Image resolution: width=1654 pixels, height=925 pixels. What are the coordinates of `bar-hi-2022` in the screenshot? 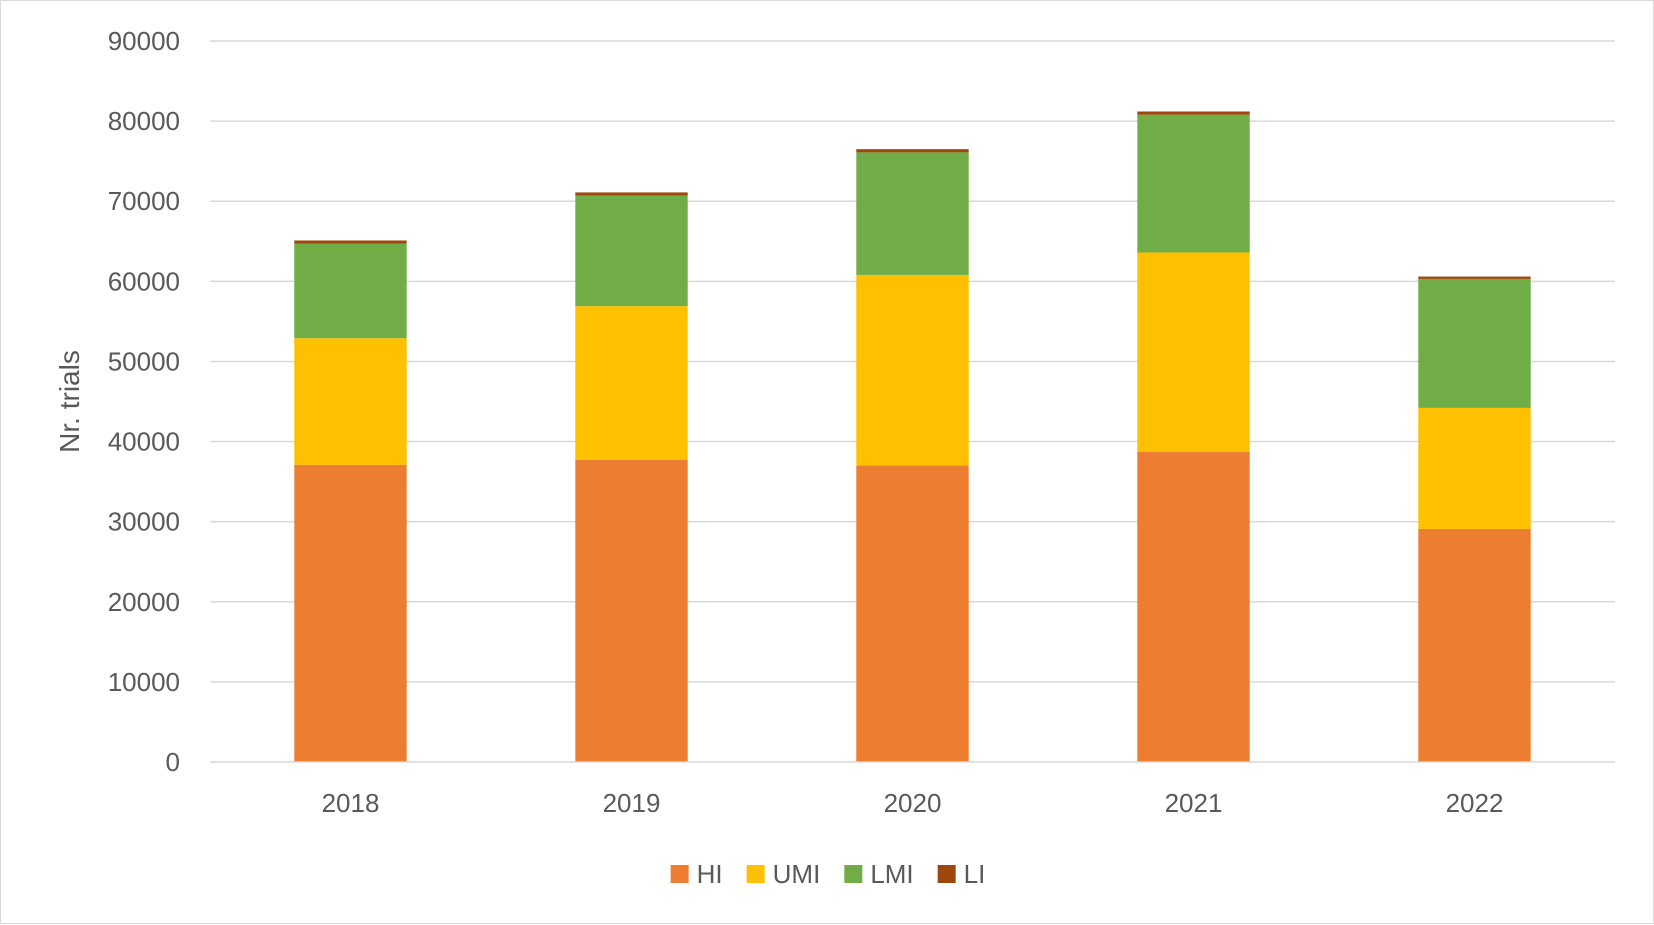 It's located at (1474, 645).